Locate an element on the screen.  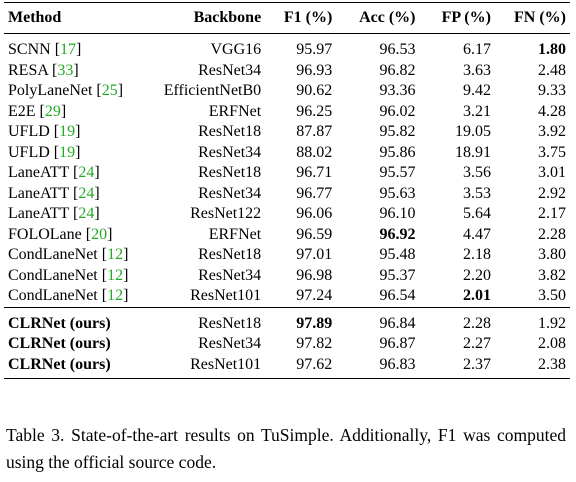
cell-method: CLRNet (ours) is located at coordinates (77, 344).